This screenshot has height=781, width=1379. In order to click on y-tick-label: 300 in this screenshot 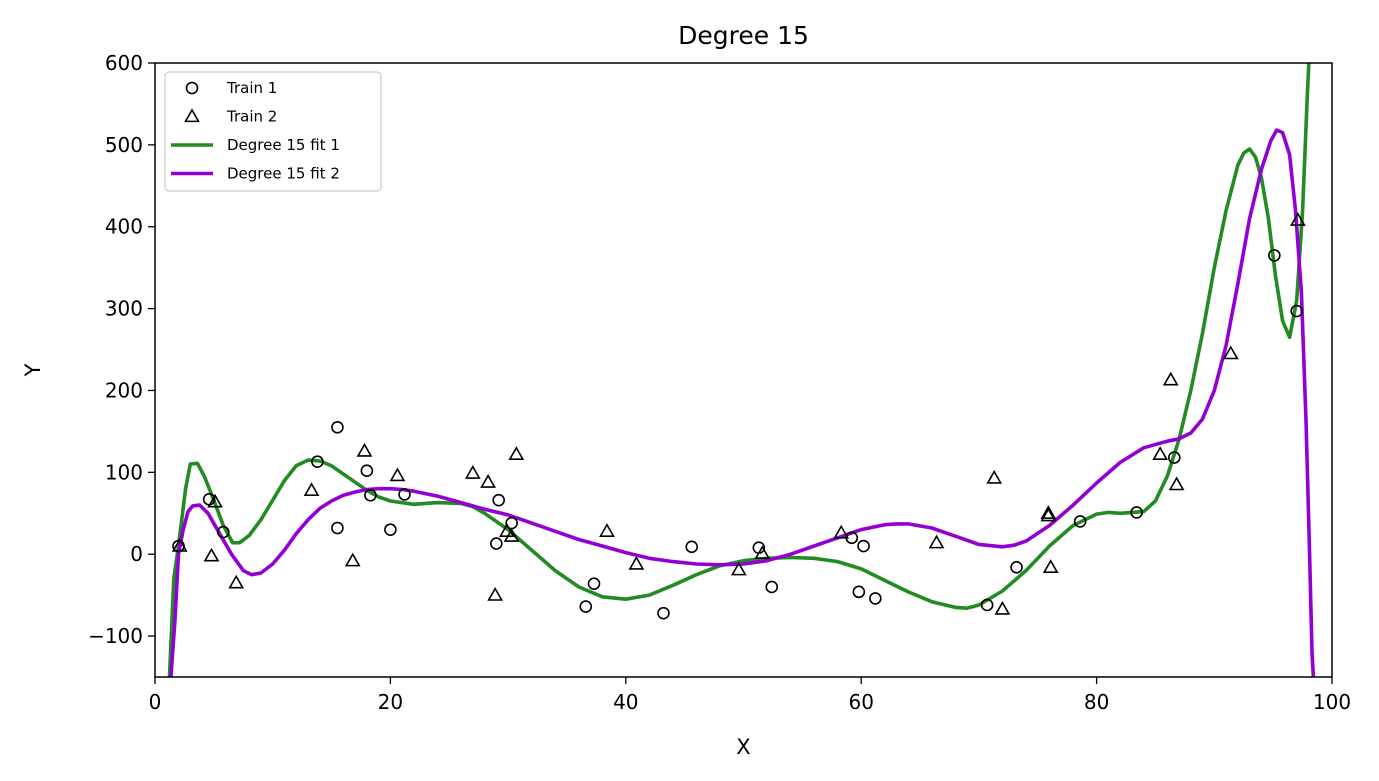, I will do `click(124, 309)`.